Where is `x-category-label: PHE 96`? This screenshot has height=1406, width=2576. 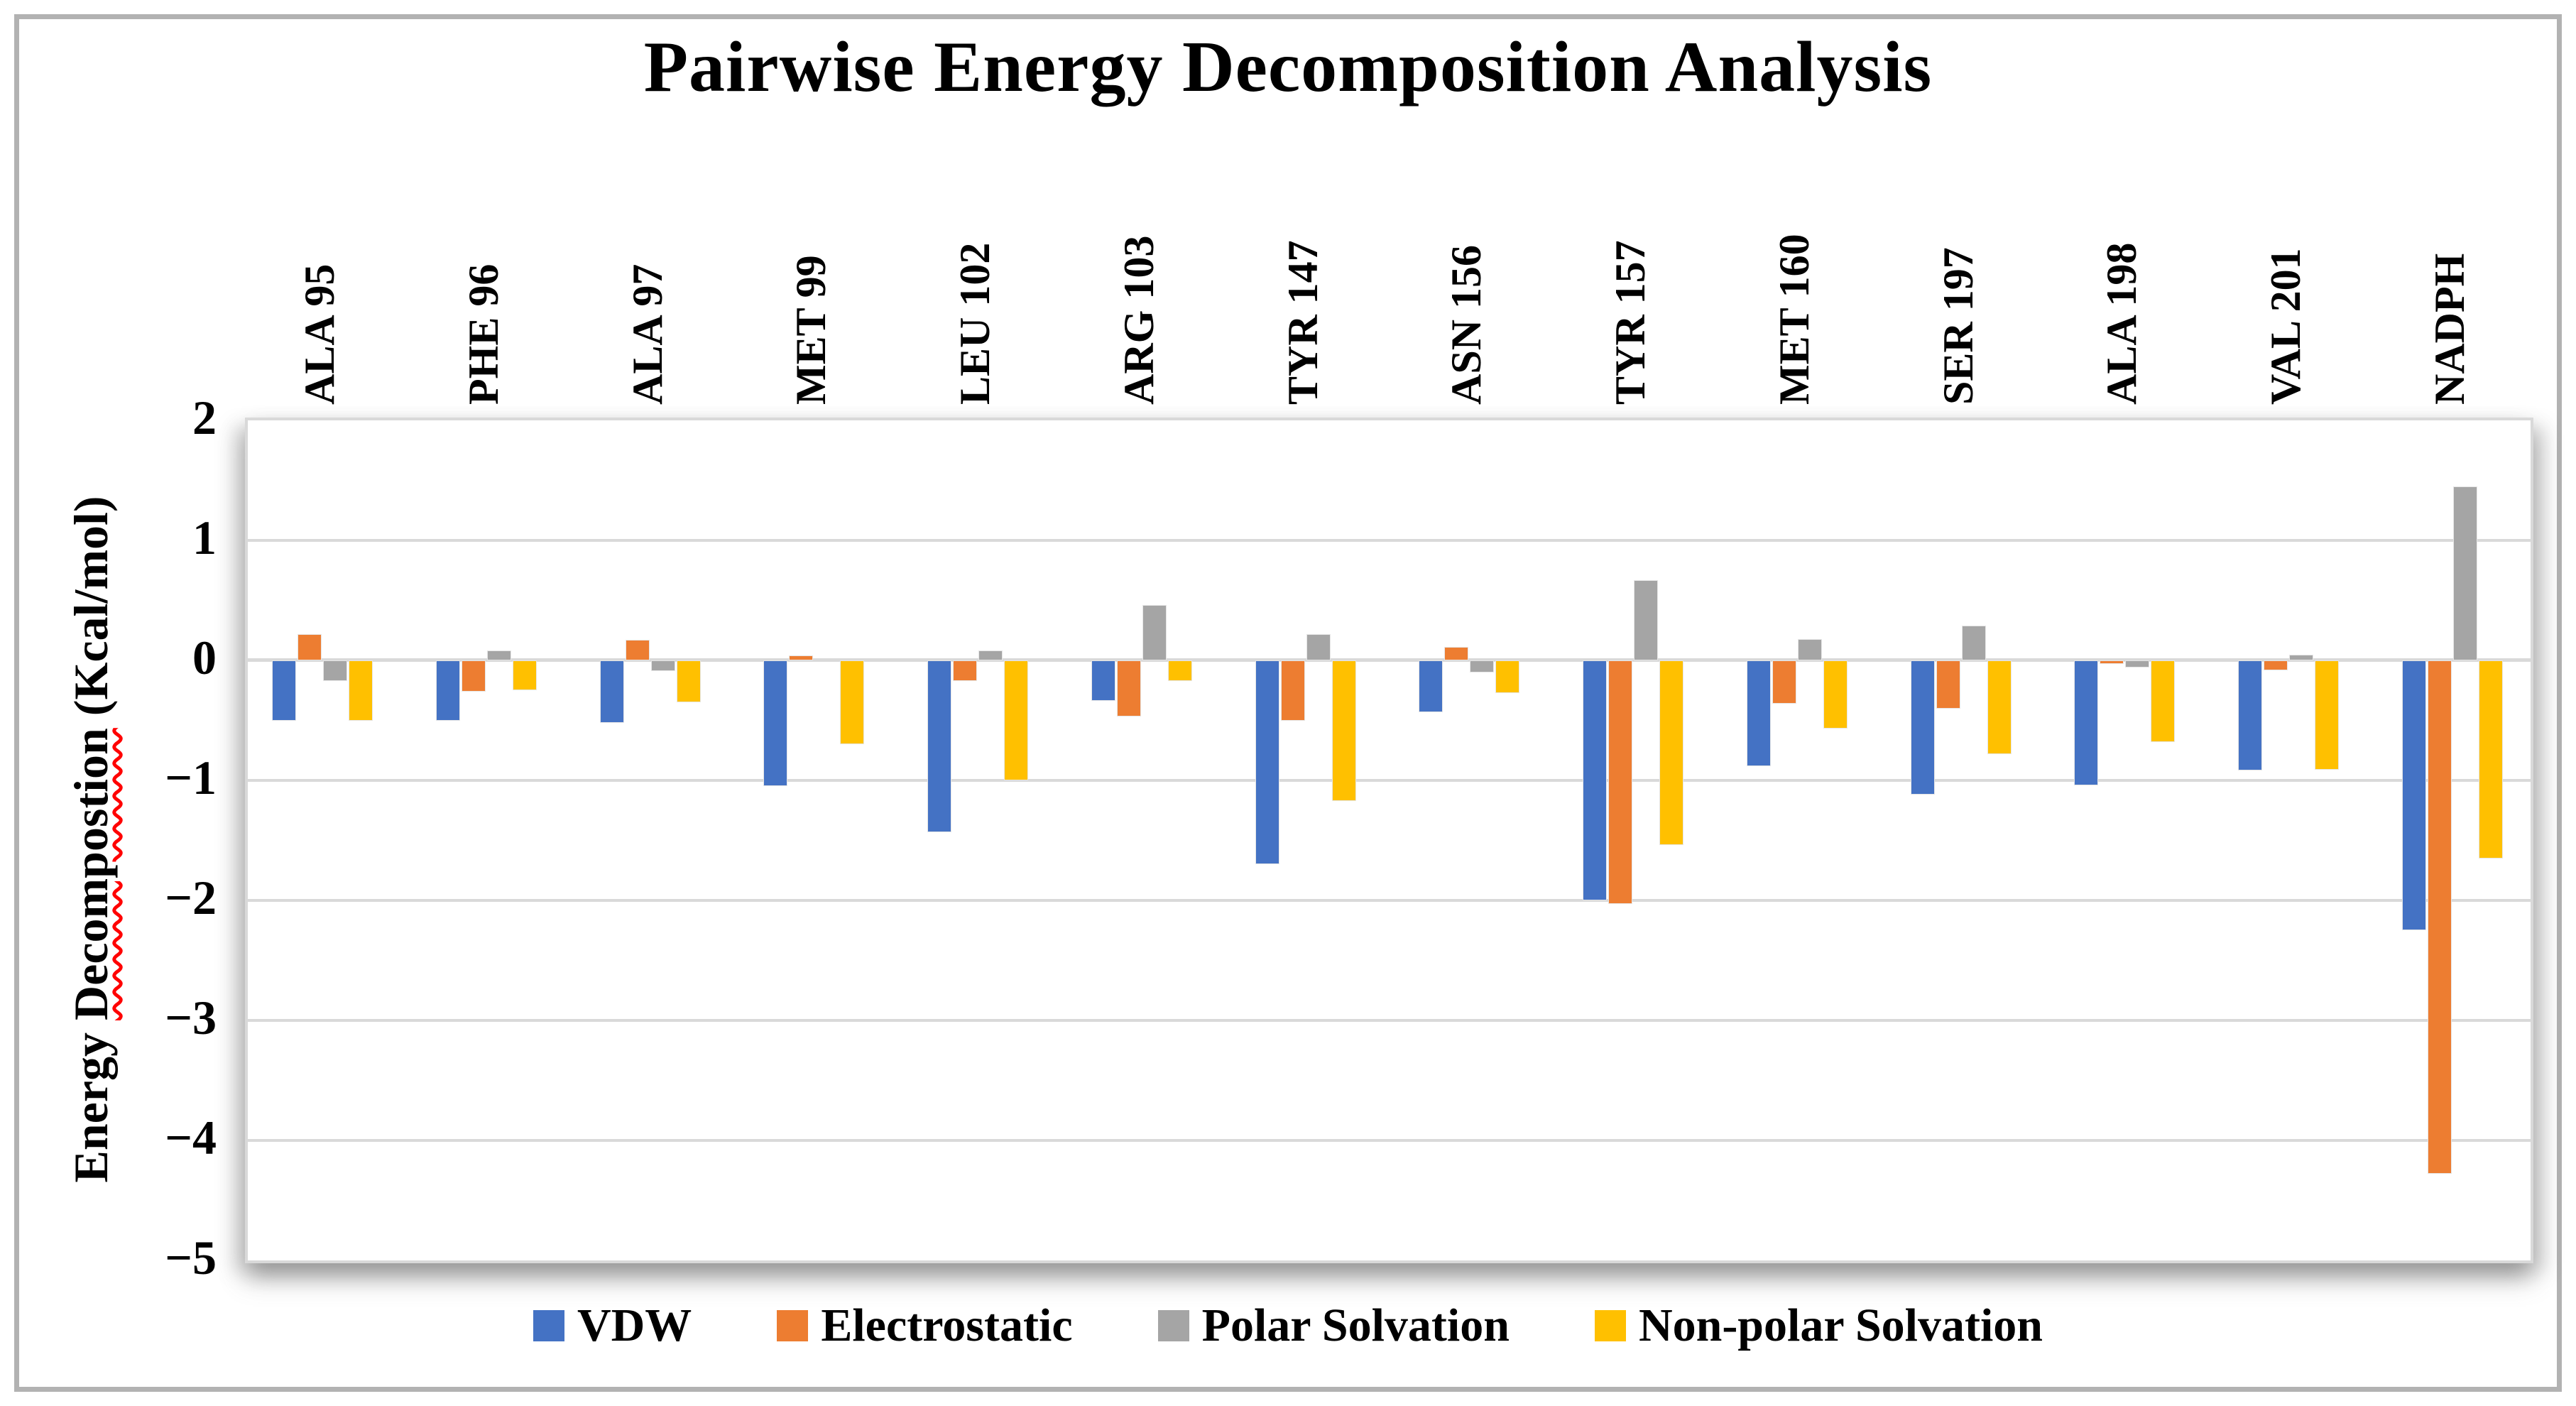 x-category-label: PHE 96 is located at coordinates (483, 334).